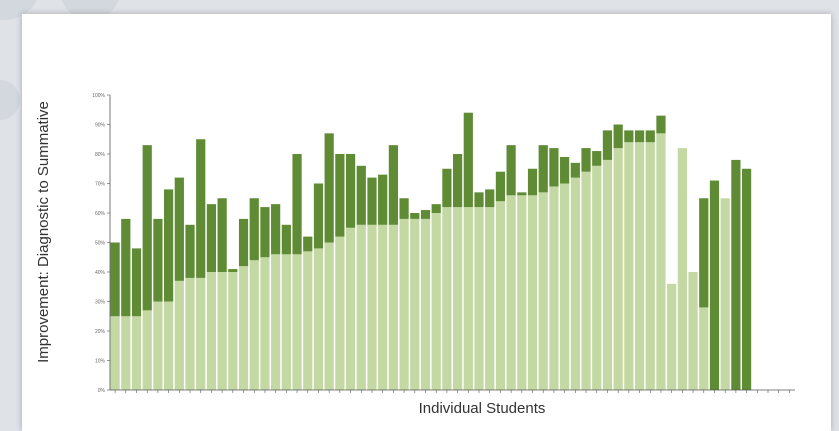  Describe the element at coordinates (100, 243) in the screenshot. I see `y-tick-label: 50%` at that location.